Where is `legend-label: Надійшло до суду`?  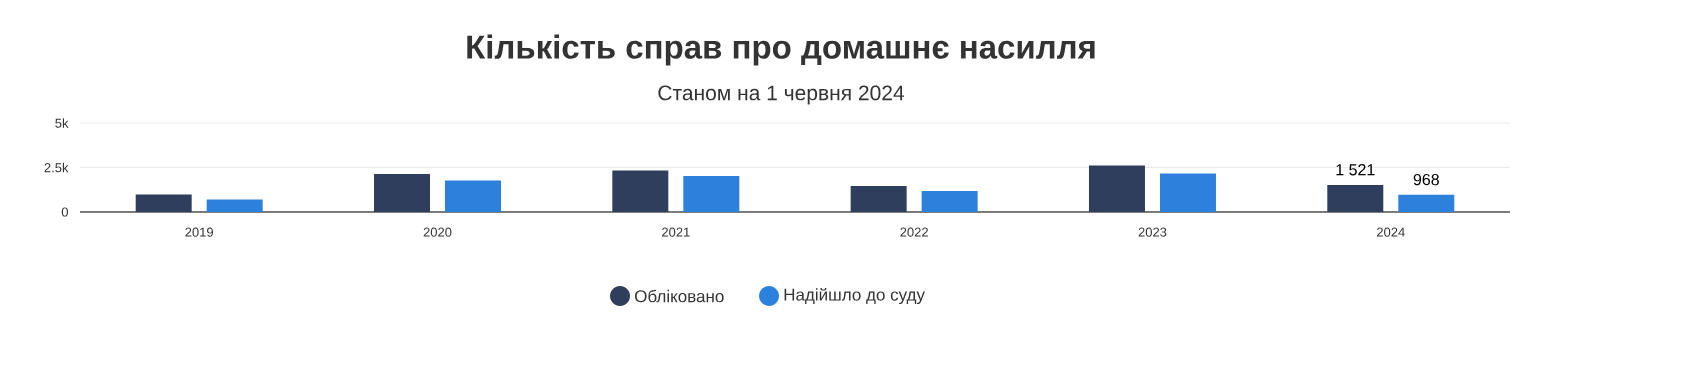
legend-label: Надійшло до суду is located at coordinates (854, 296).